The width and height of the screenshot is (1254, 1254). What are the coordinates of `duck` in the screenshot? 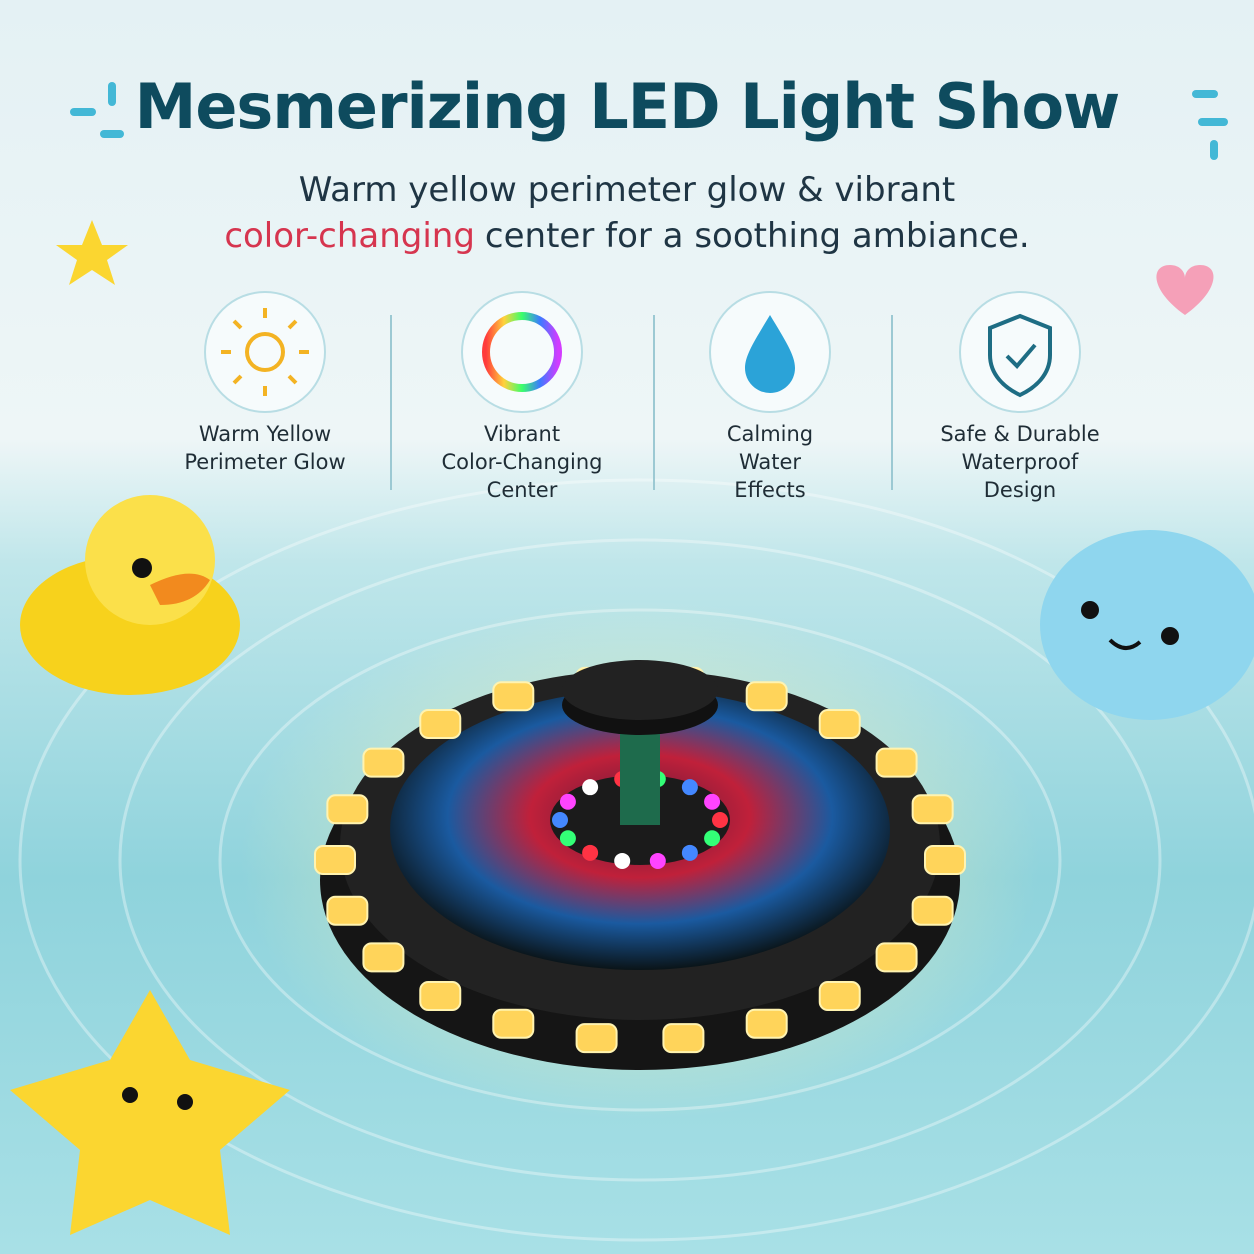 It's located at (130, 595).